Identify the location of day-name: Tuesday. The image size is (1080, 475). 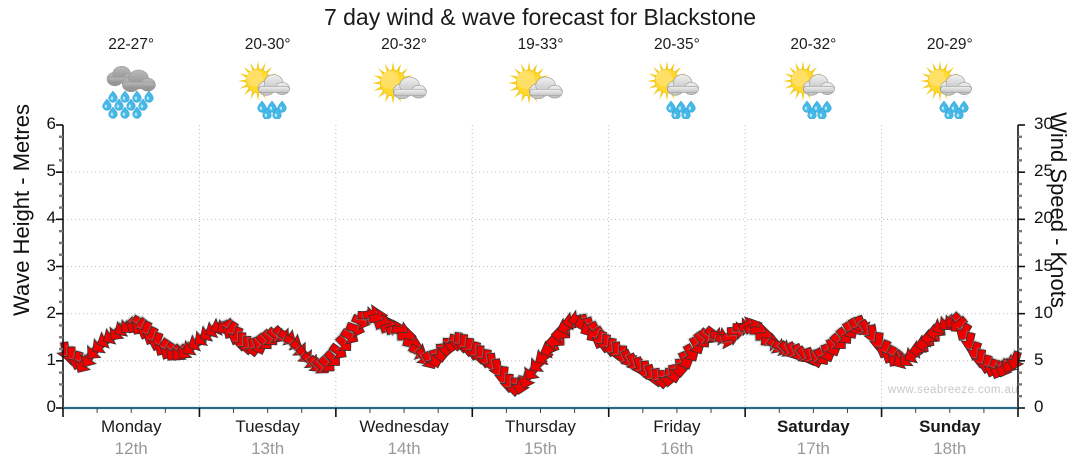
(267, 426).